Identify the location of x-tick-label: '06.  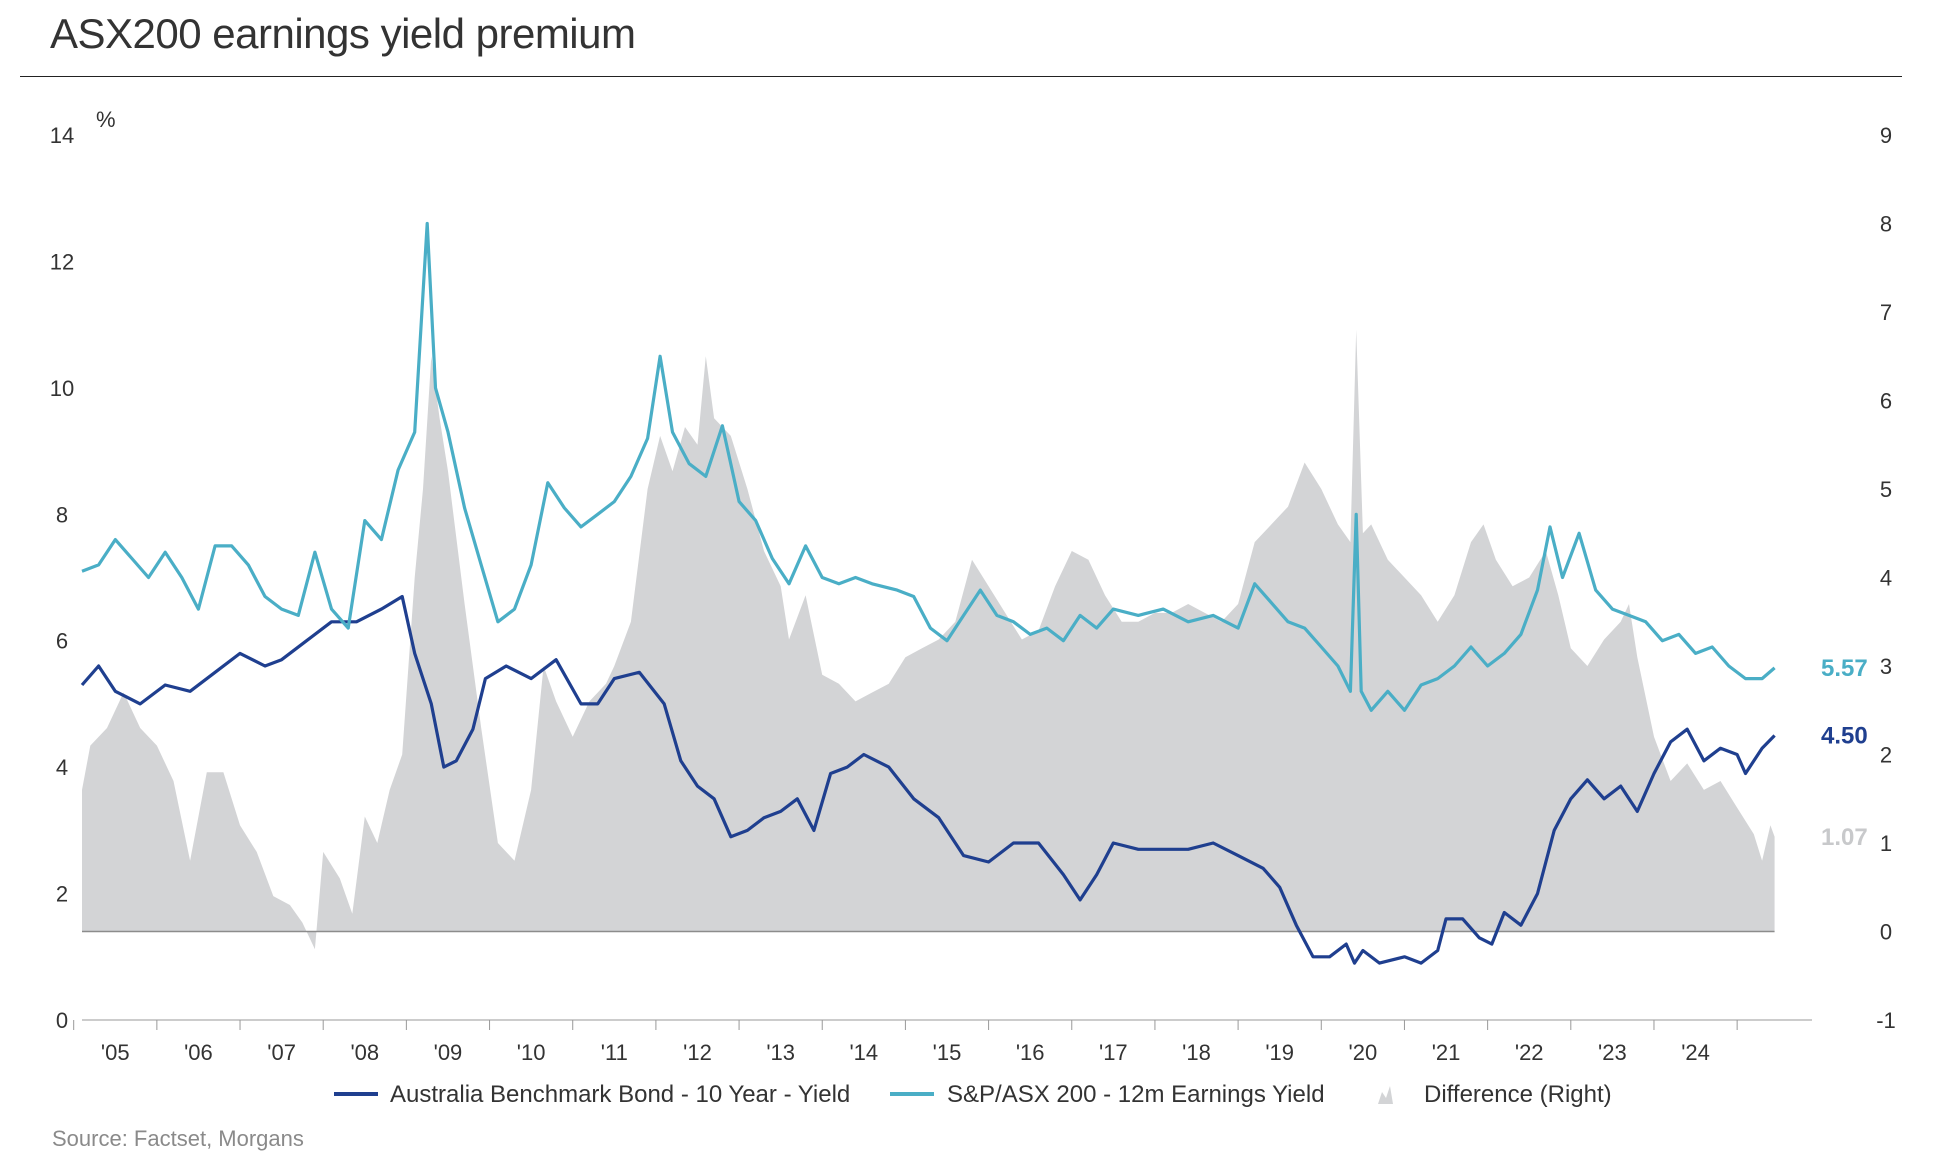
(198, 1052).